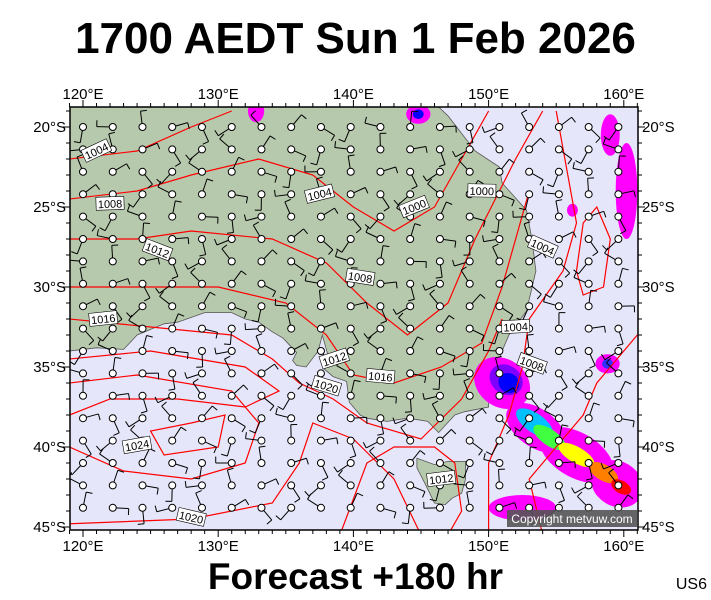  Describe the element at coordinates (515, 327) in the screenshot. I see `isobar-label-text: 1004` at that location.